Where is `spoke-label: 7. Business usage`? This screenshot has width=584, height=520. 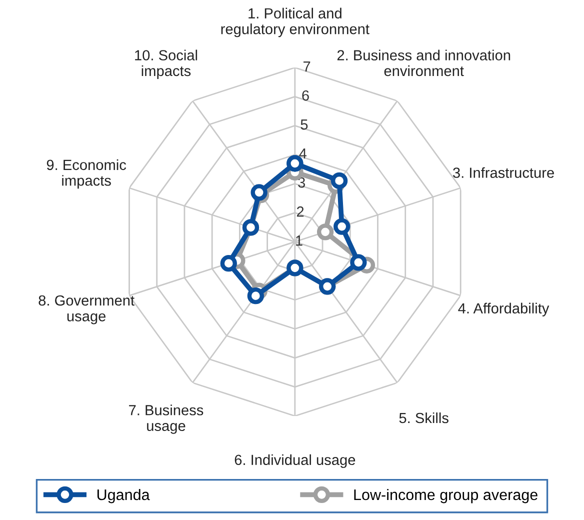 spoke-label: 7. Business usage is located at coordinates (166, 419).